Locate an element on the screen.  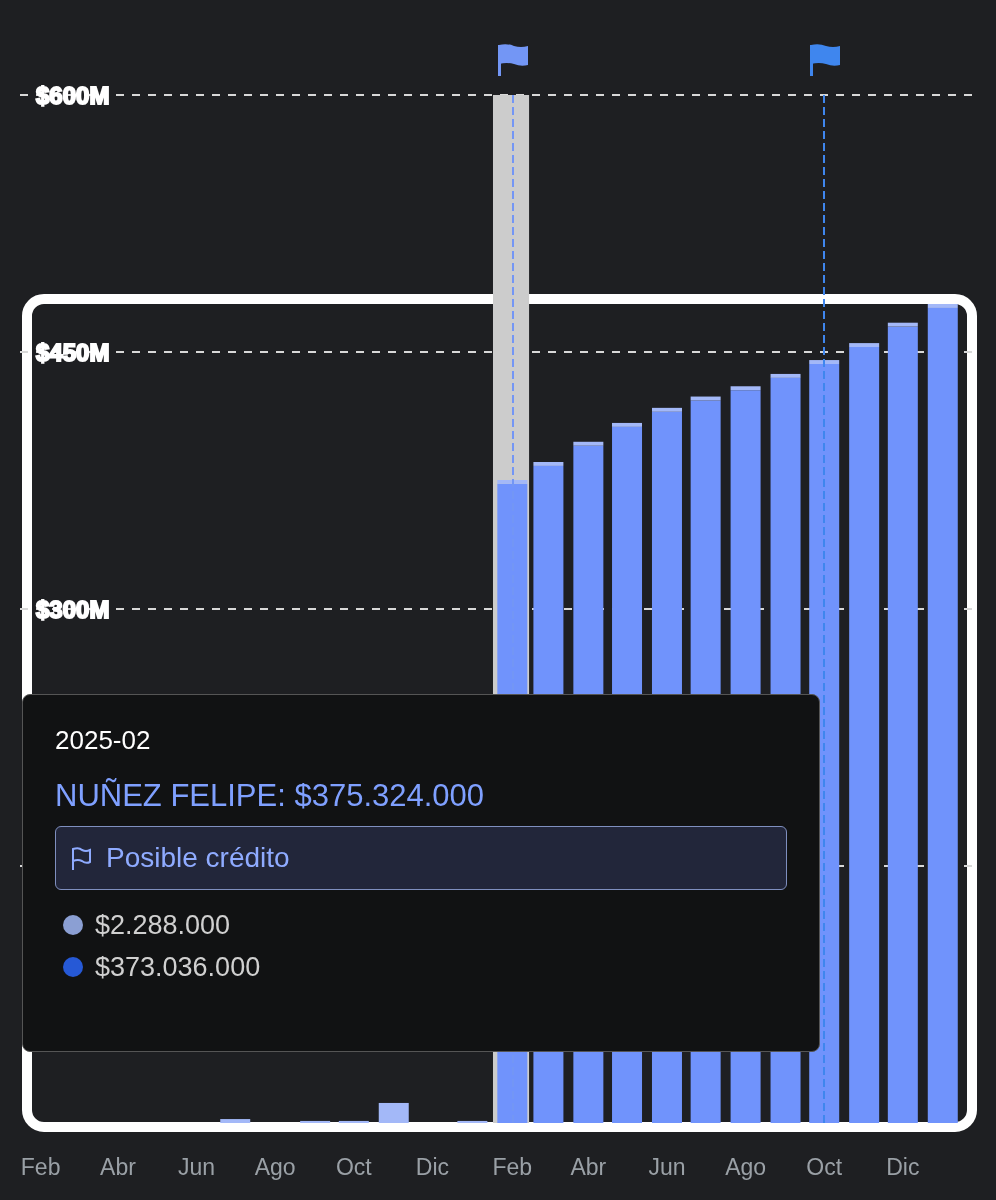
annotation: $373.036.000 is located at coordinates (178, 967).